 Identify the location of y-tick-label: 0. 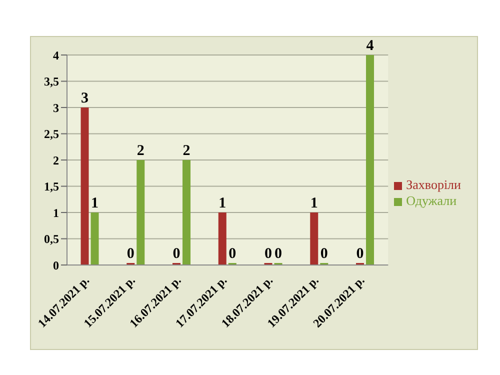
(56, 265).